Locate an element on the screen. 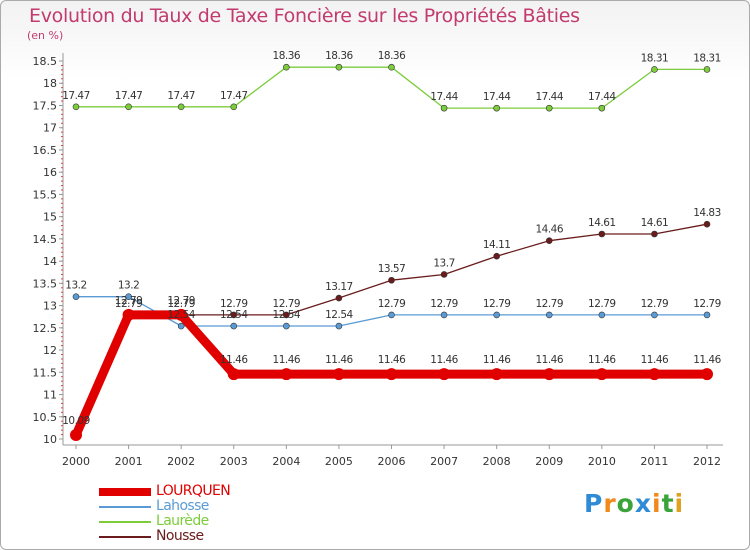 This screenshot has width=750, height=550. data-label-nousse: 14.11 is located at coordinates (497, 245).